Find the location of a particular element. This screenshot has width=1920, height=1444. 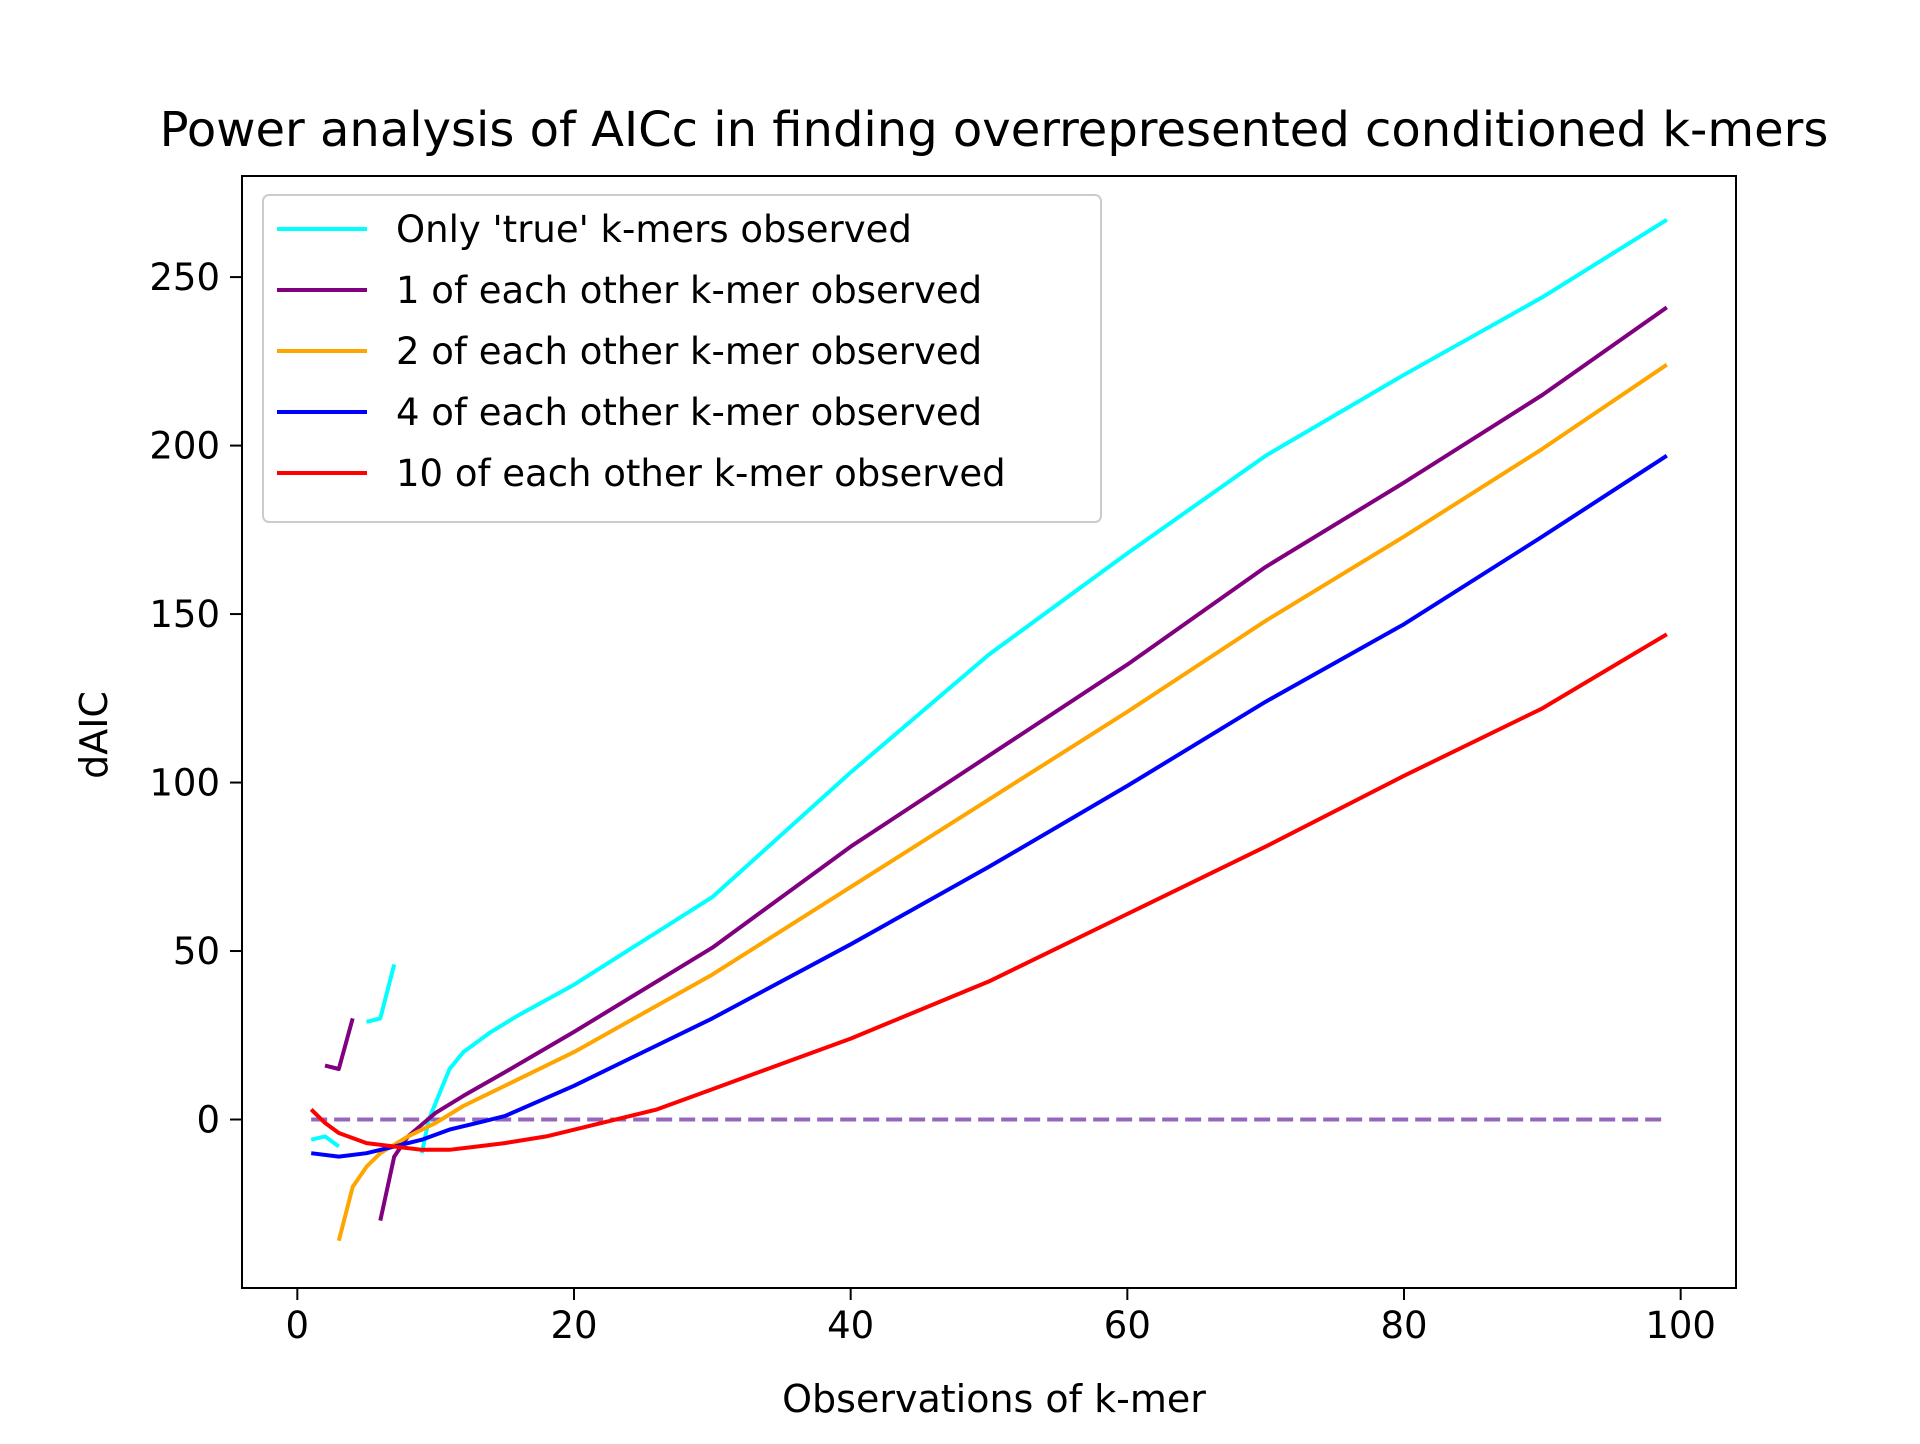

y-tick-label: 100 is located at coordinates (184, 783).